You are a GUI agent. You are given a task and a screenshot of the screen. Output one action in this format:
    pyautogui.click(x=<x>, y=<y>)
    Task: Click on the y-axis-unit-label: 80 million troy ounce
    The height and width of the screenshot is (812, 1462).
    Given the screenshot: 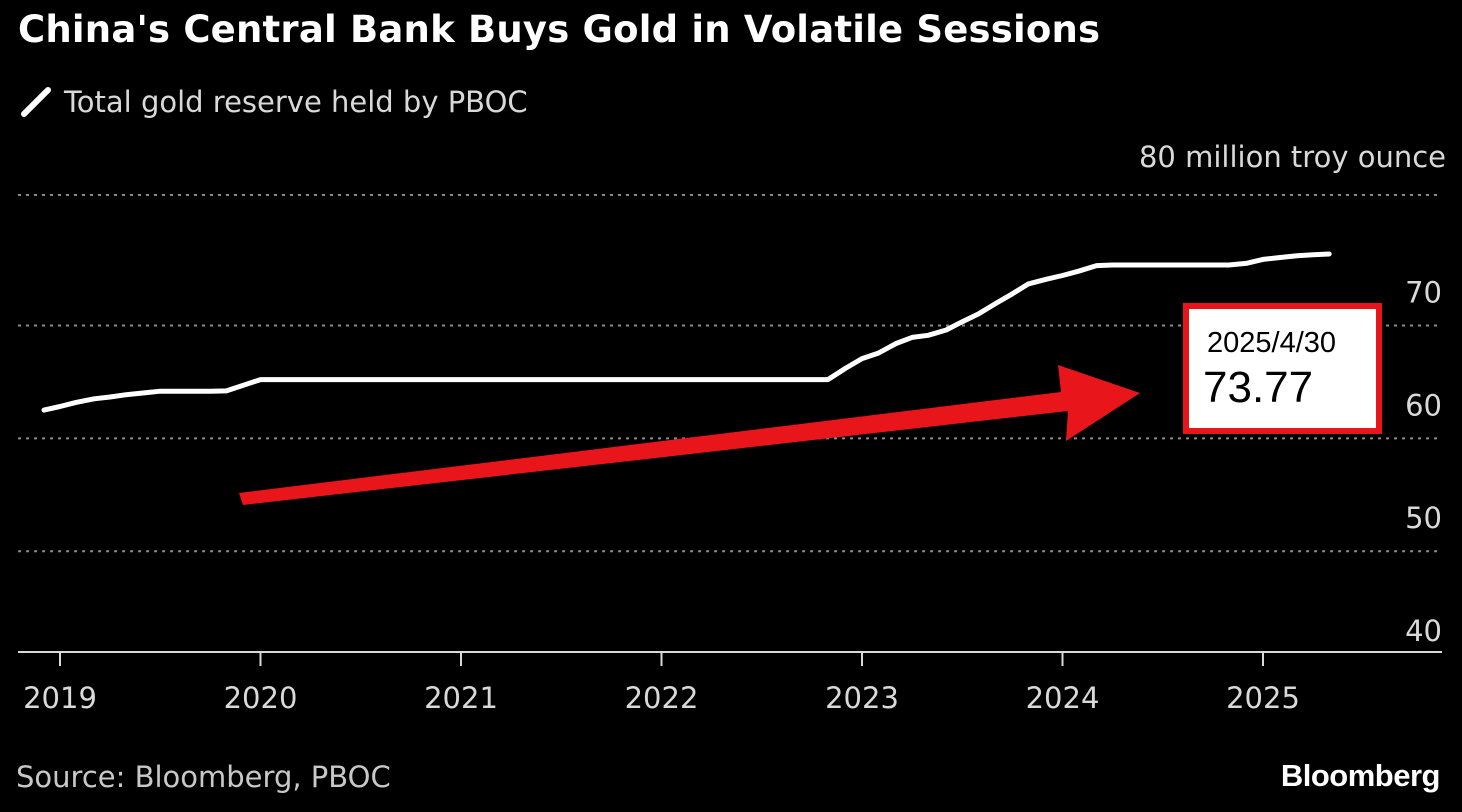 What is the action you would take?
    pyautogui.click(x=1292, y=157)
    